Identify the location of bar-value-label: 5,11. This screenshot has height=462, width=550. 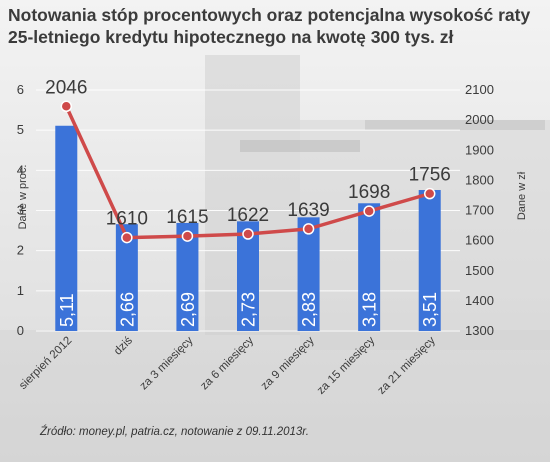
(67, 310).